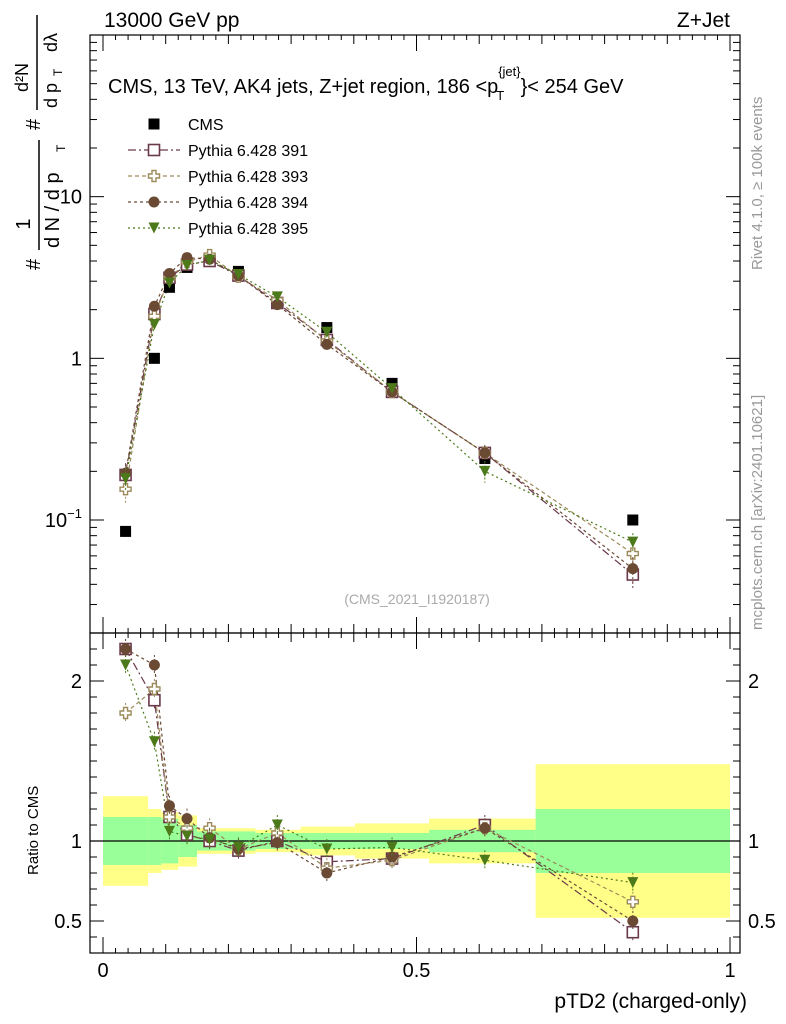 This screenshot has width=786, height=1024. Describe the element at coordinates (753, 842) in the screenshot. I see `ratio-tick-label-right: 1` at that location.